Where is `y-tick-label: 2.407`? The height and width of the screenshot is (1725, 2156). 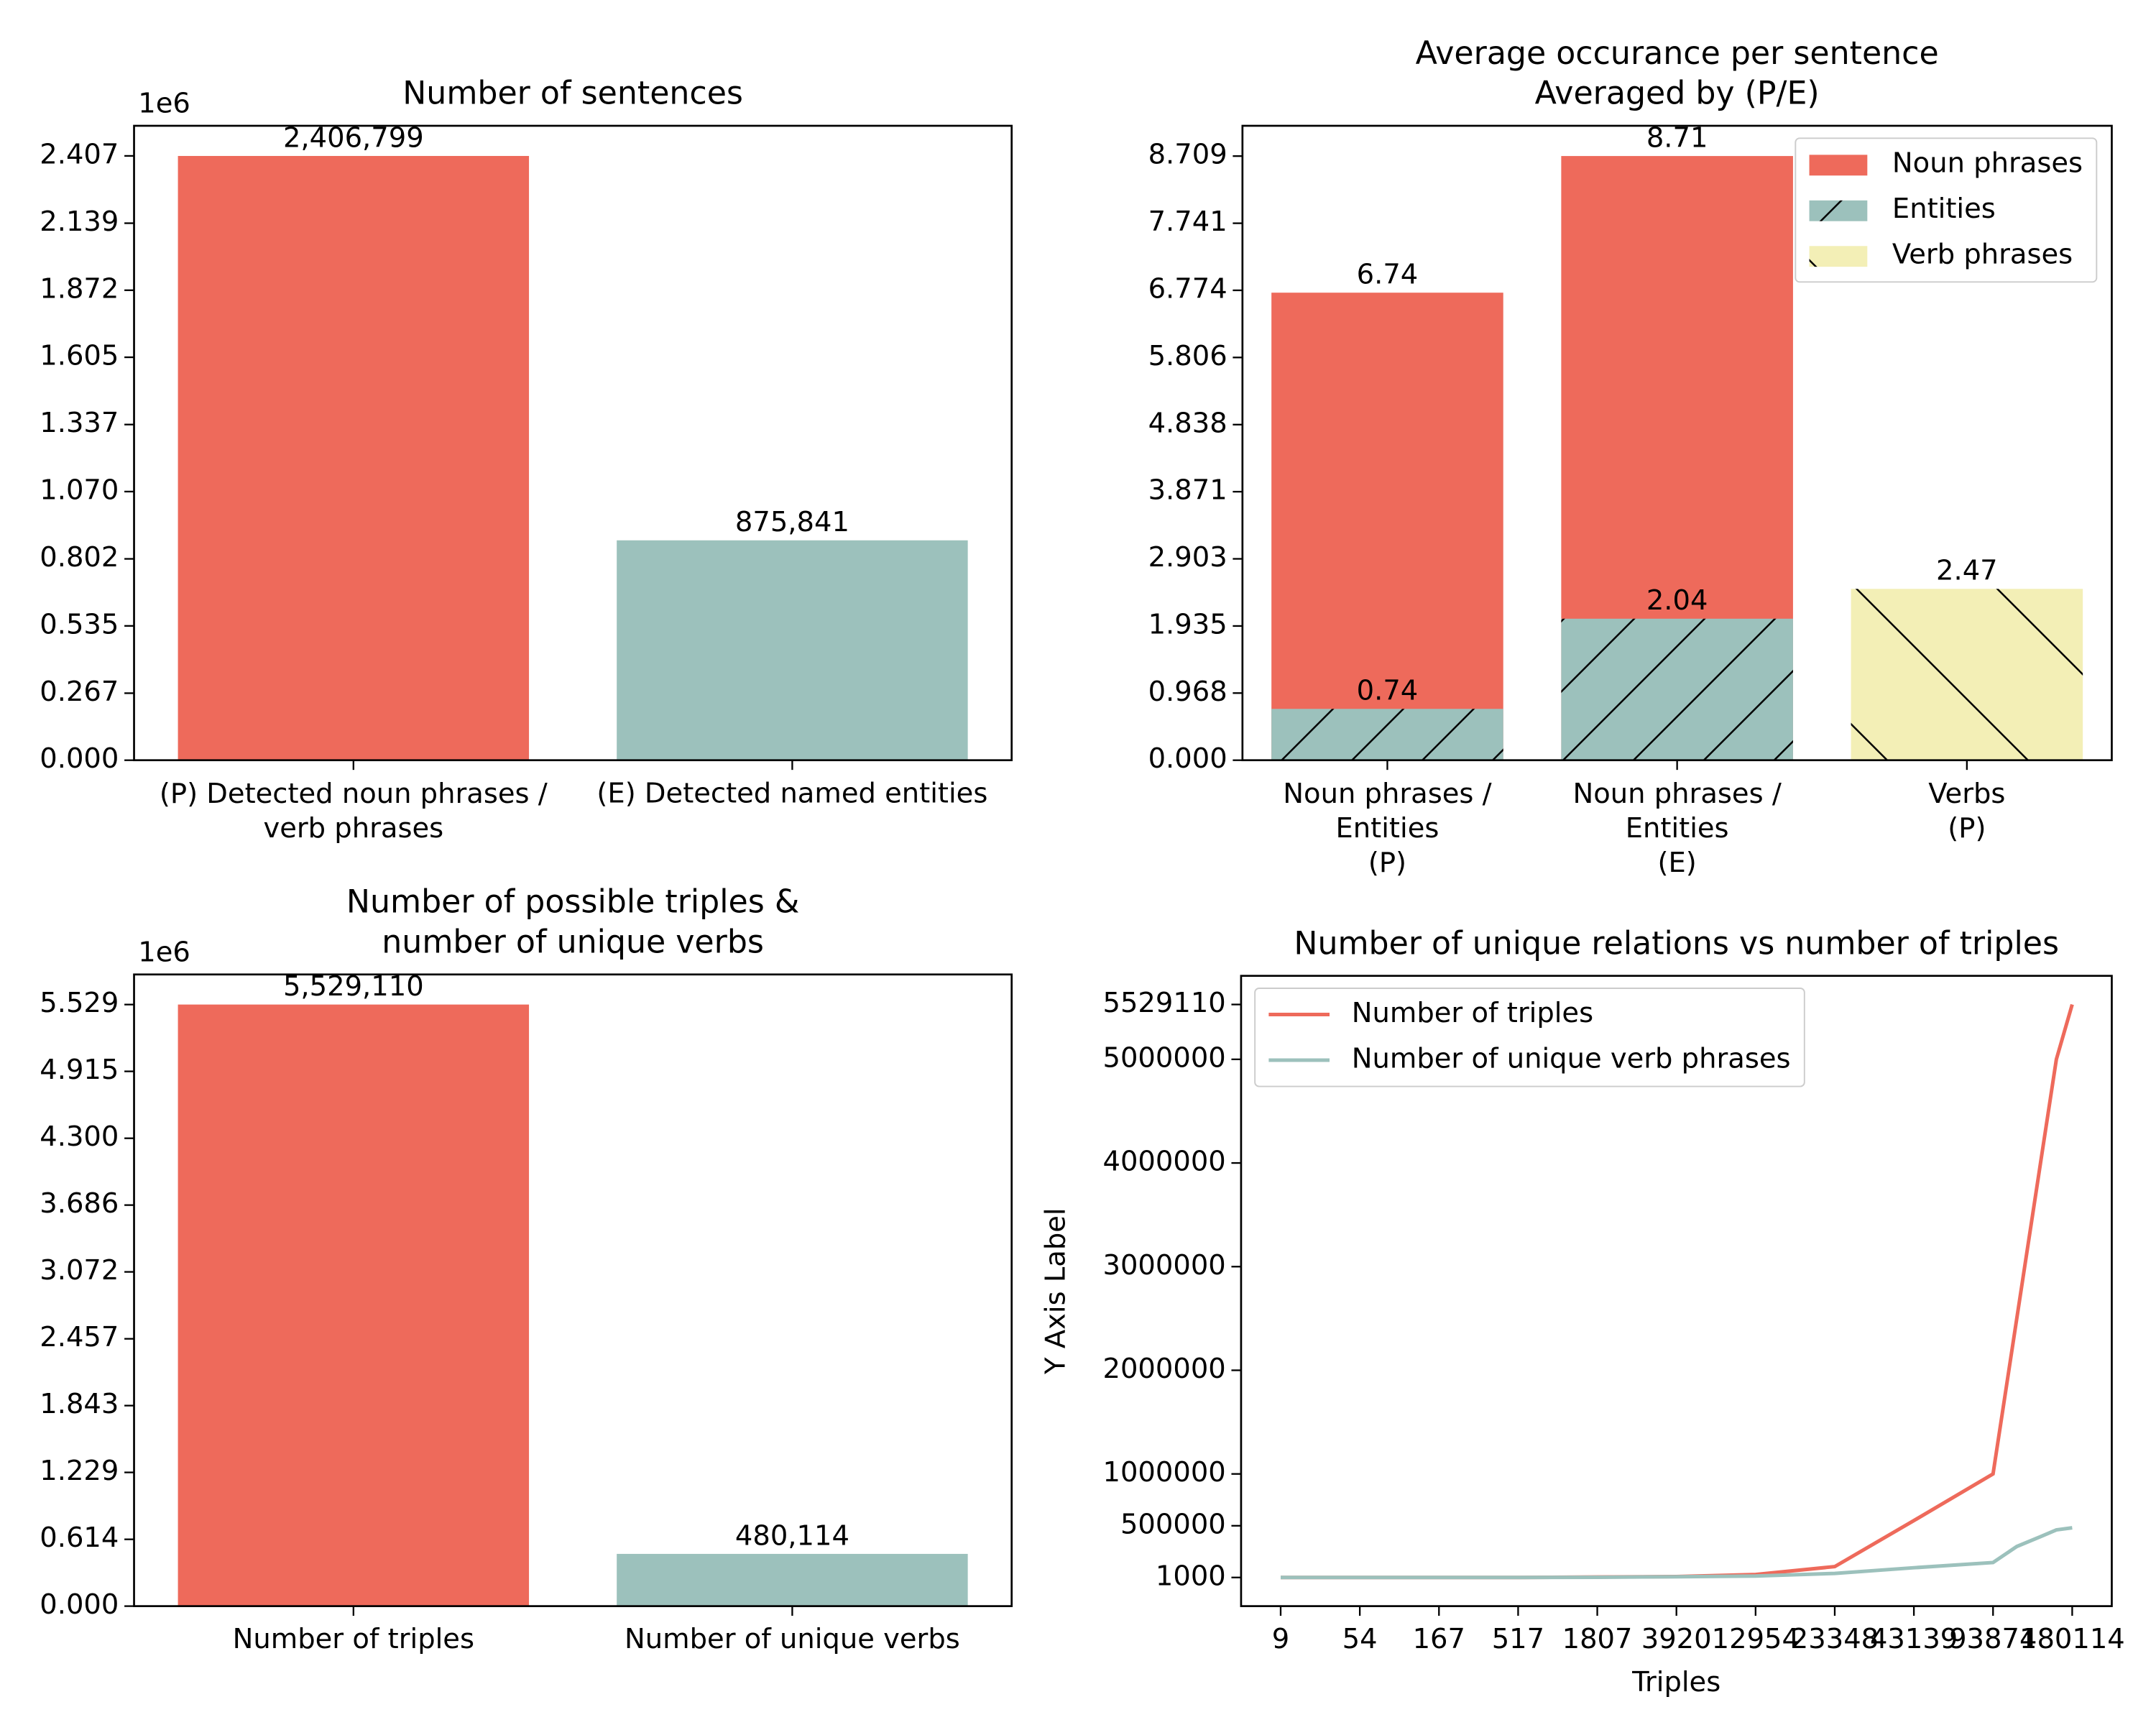 y-tick-label: 2.407 is located at coordinates (80, 154).